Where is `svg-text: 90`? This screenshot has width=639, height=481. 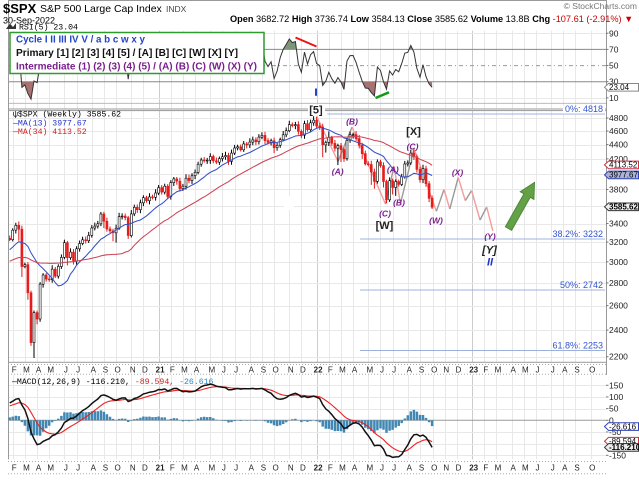
svg-text: 90 is located at coordinates (614, 33).